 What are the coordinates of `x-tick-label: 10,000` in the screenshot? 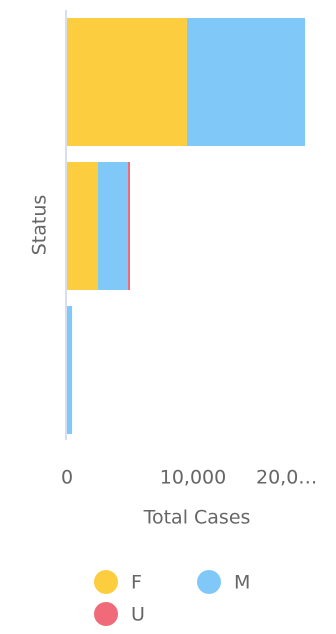 It's located at (193, 478).